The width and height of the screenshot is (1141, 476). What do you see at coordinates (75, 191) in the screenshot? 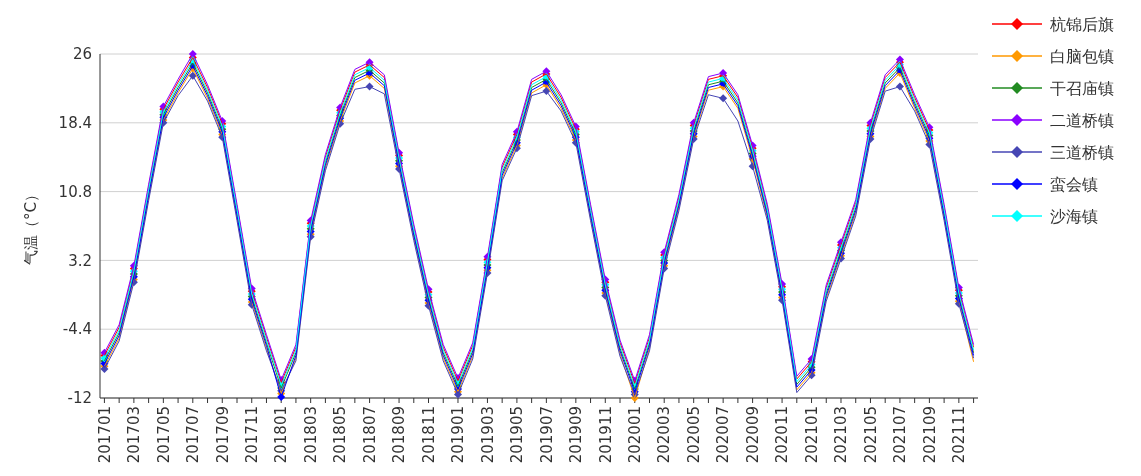
I see `y-tick-label: 10.8` at bounding box center [75, 191].